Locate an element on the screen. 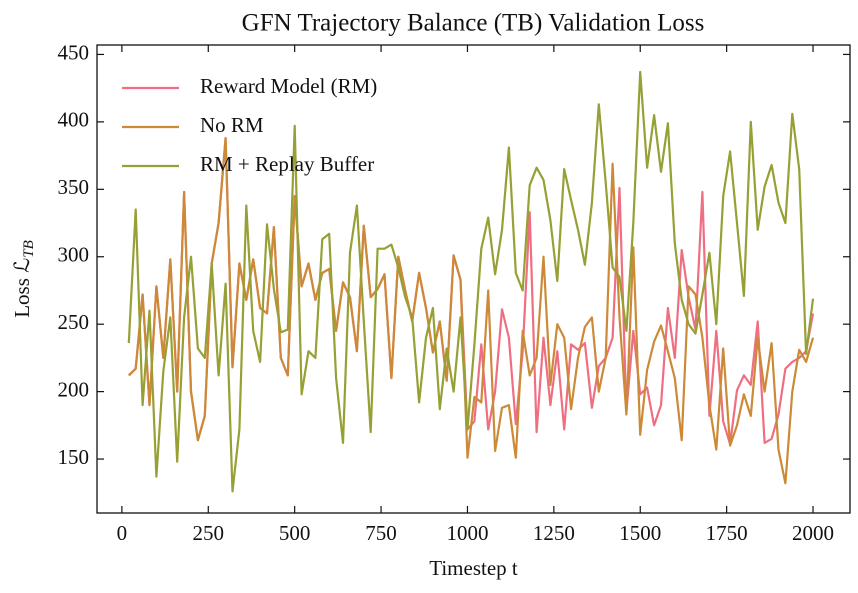 The height and width of the screenshot is (593, 858). x-tick-label: 1750 is located at coordinates (727, 533).